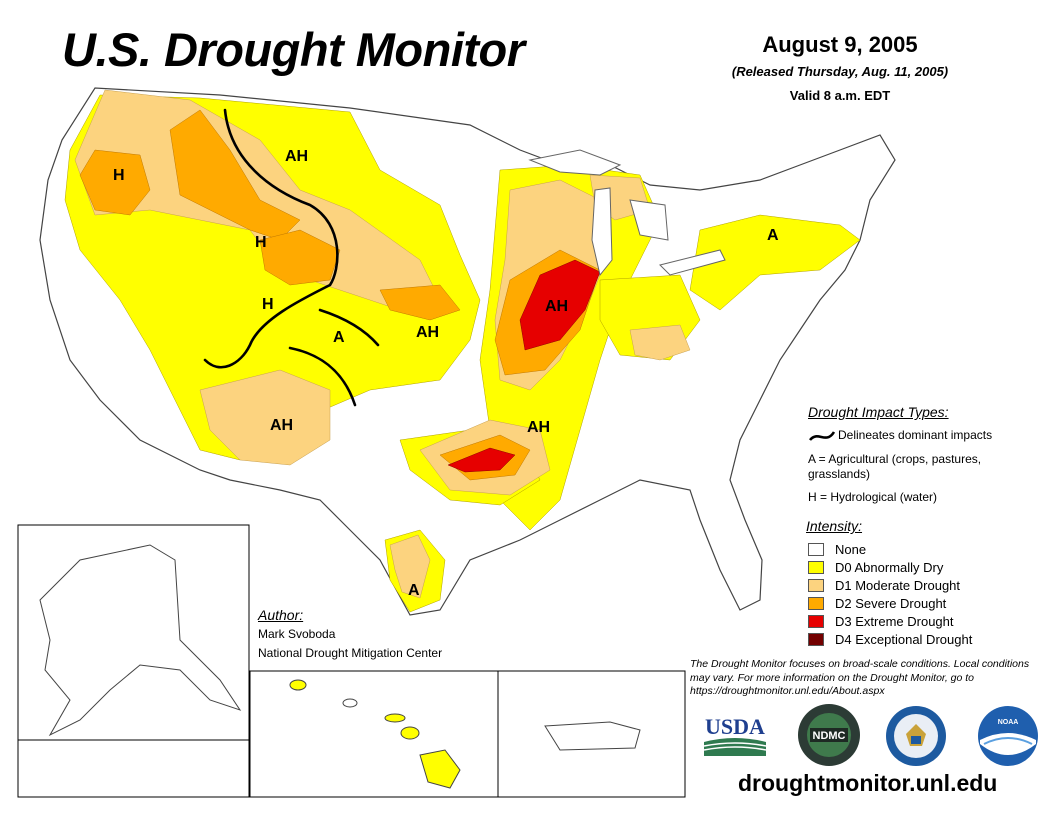  I want to click on author-org: National Drought Mitigation Center, so click(350, 653).